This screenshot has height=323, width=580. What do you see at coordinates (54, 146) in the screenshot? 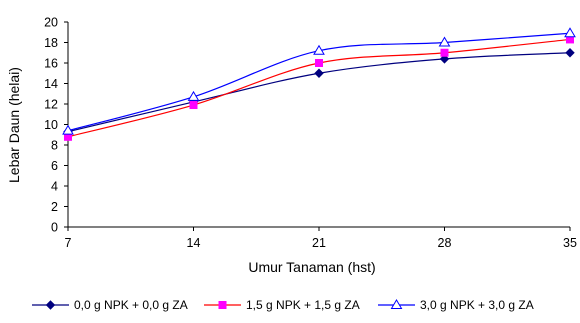
I see `y-tick-label: 8` at bounding box center [54, 146].